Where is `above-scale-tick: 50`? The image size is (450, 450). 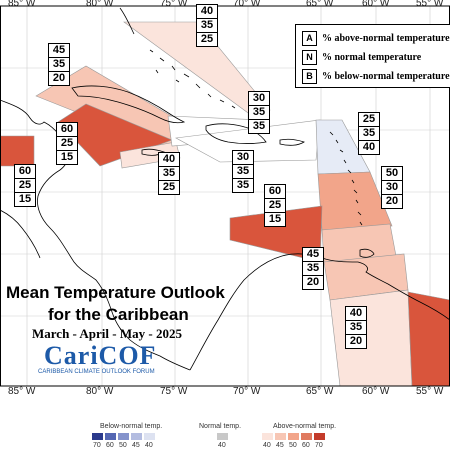 above-scale-tick: 50 is located at coordinates (293, 445).